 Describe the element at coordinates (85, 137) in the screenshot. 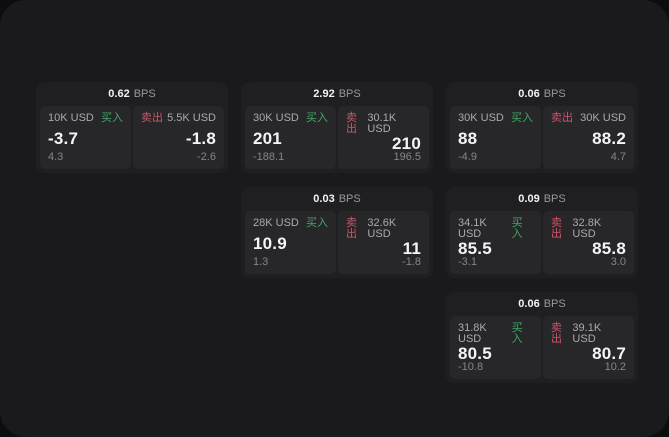

I see `buy-tile: 10K USD 买入 -3.7 4.3` at that location.